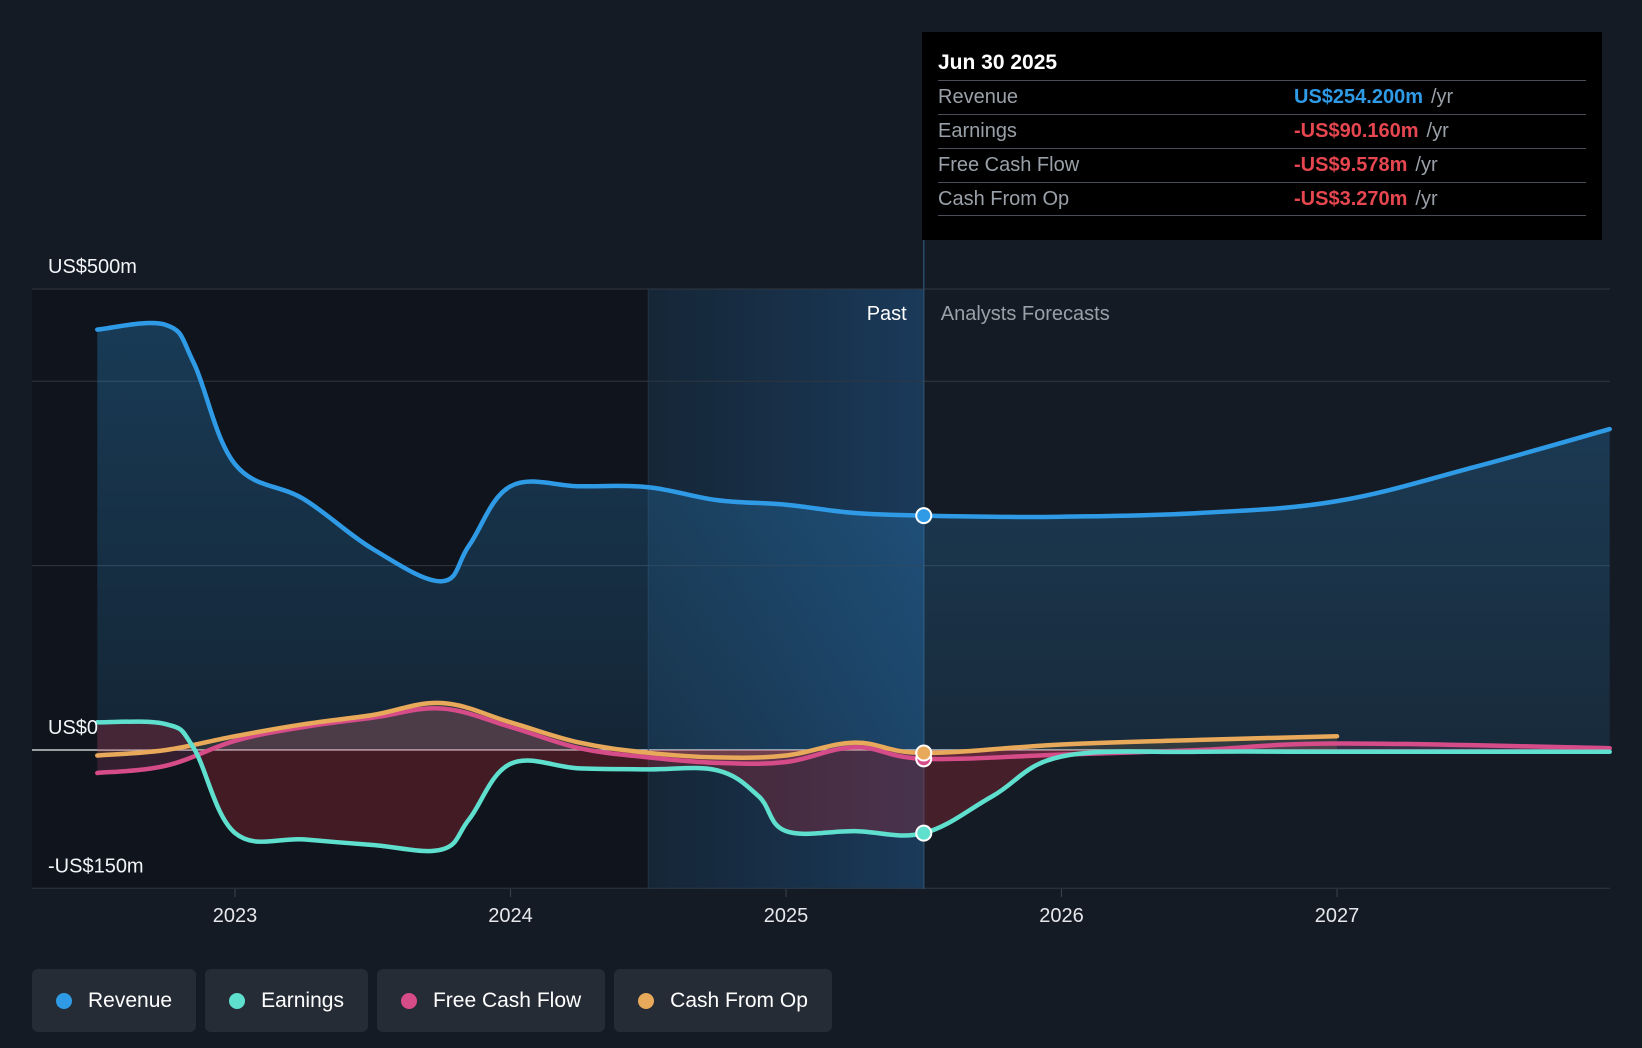 The height and width of the screenshot is (1048, 1642). What do you see at coordinates (73, 728) in the screenshot?
I see `y-axis-label: US$0` at bounding box center [73, 728].